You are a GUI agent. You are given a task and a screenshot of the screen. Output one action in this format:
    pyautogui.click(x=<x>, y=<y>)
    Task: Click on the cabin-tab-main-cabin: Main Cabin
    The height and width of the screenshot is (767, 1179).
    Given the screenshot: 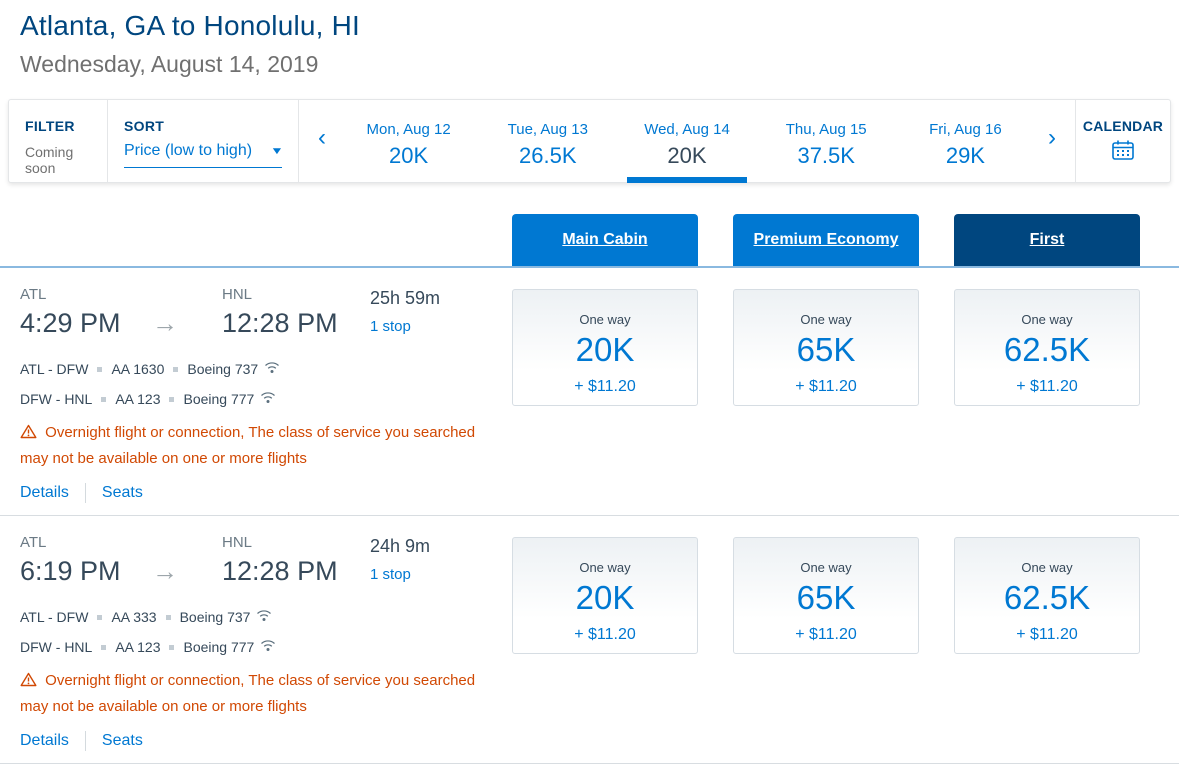 What is the action you would take?
    pyautogui.click(x=605, y=240)
    